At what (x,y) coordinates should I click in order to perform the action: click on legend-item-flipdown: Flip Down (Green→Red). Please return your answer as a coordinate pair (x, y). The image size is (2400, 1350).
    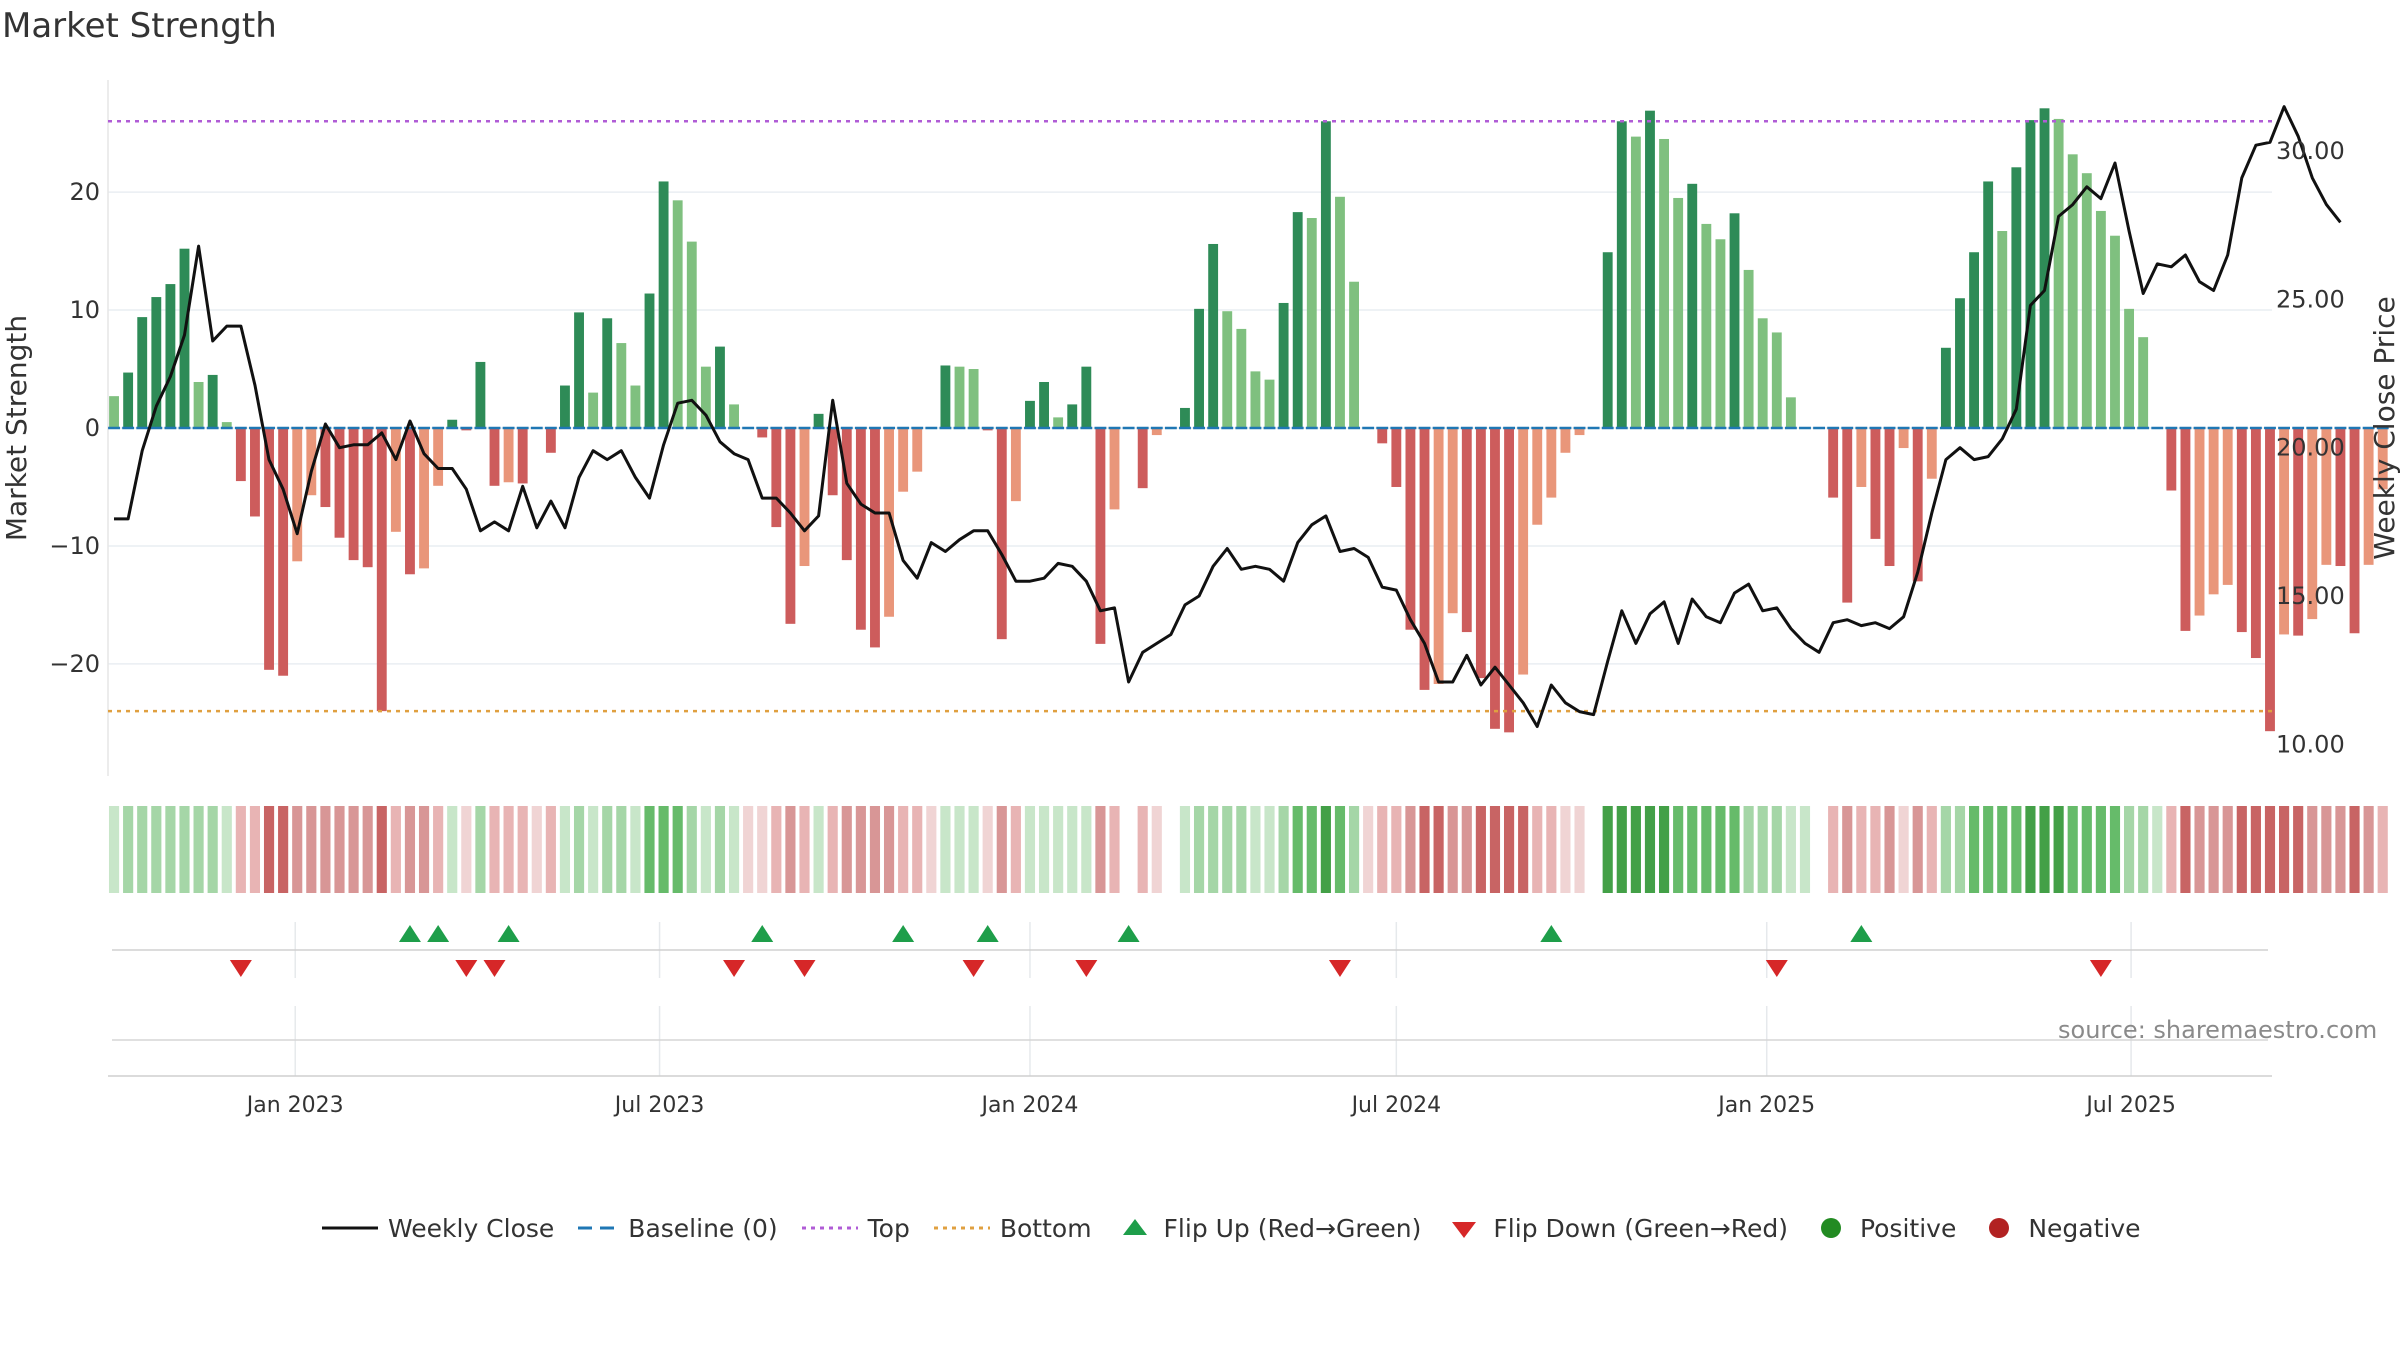
    Looking at the image, I should click on (1615, 1228).